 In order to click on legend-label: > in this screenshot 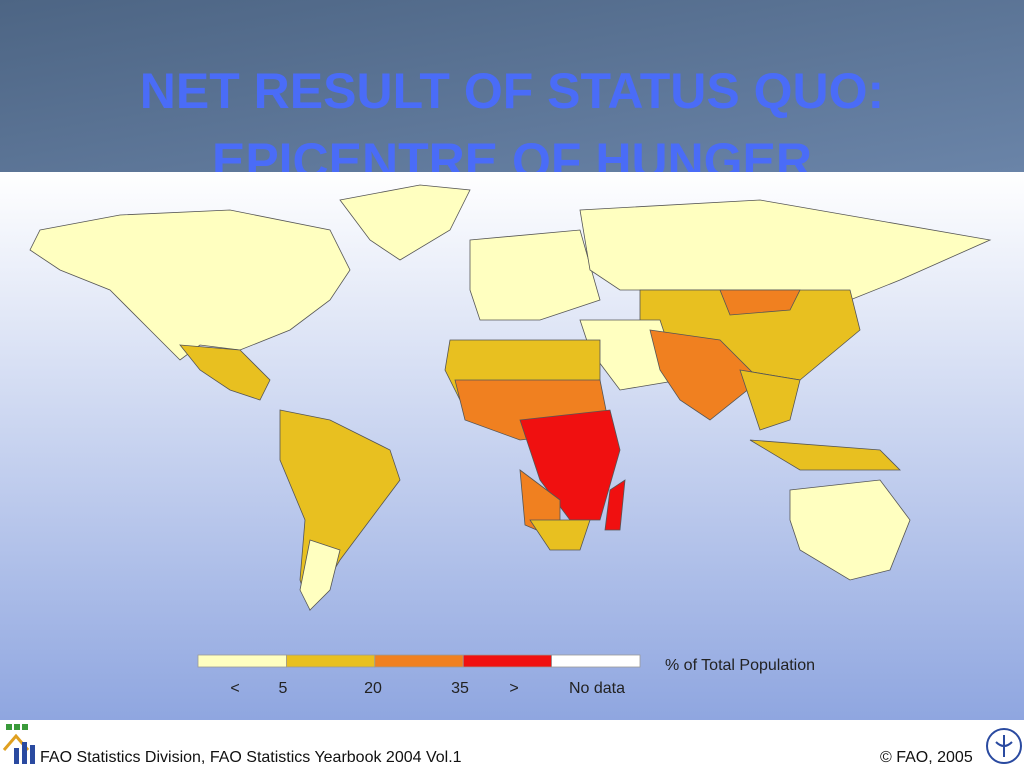, I will do `click(513, 688)`.